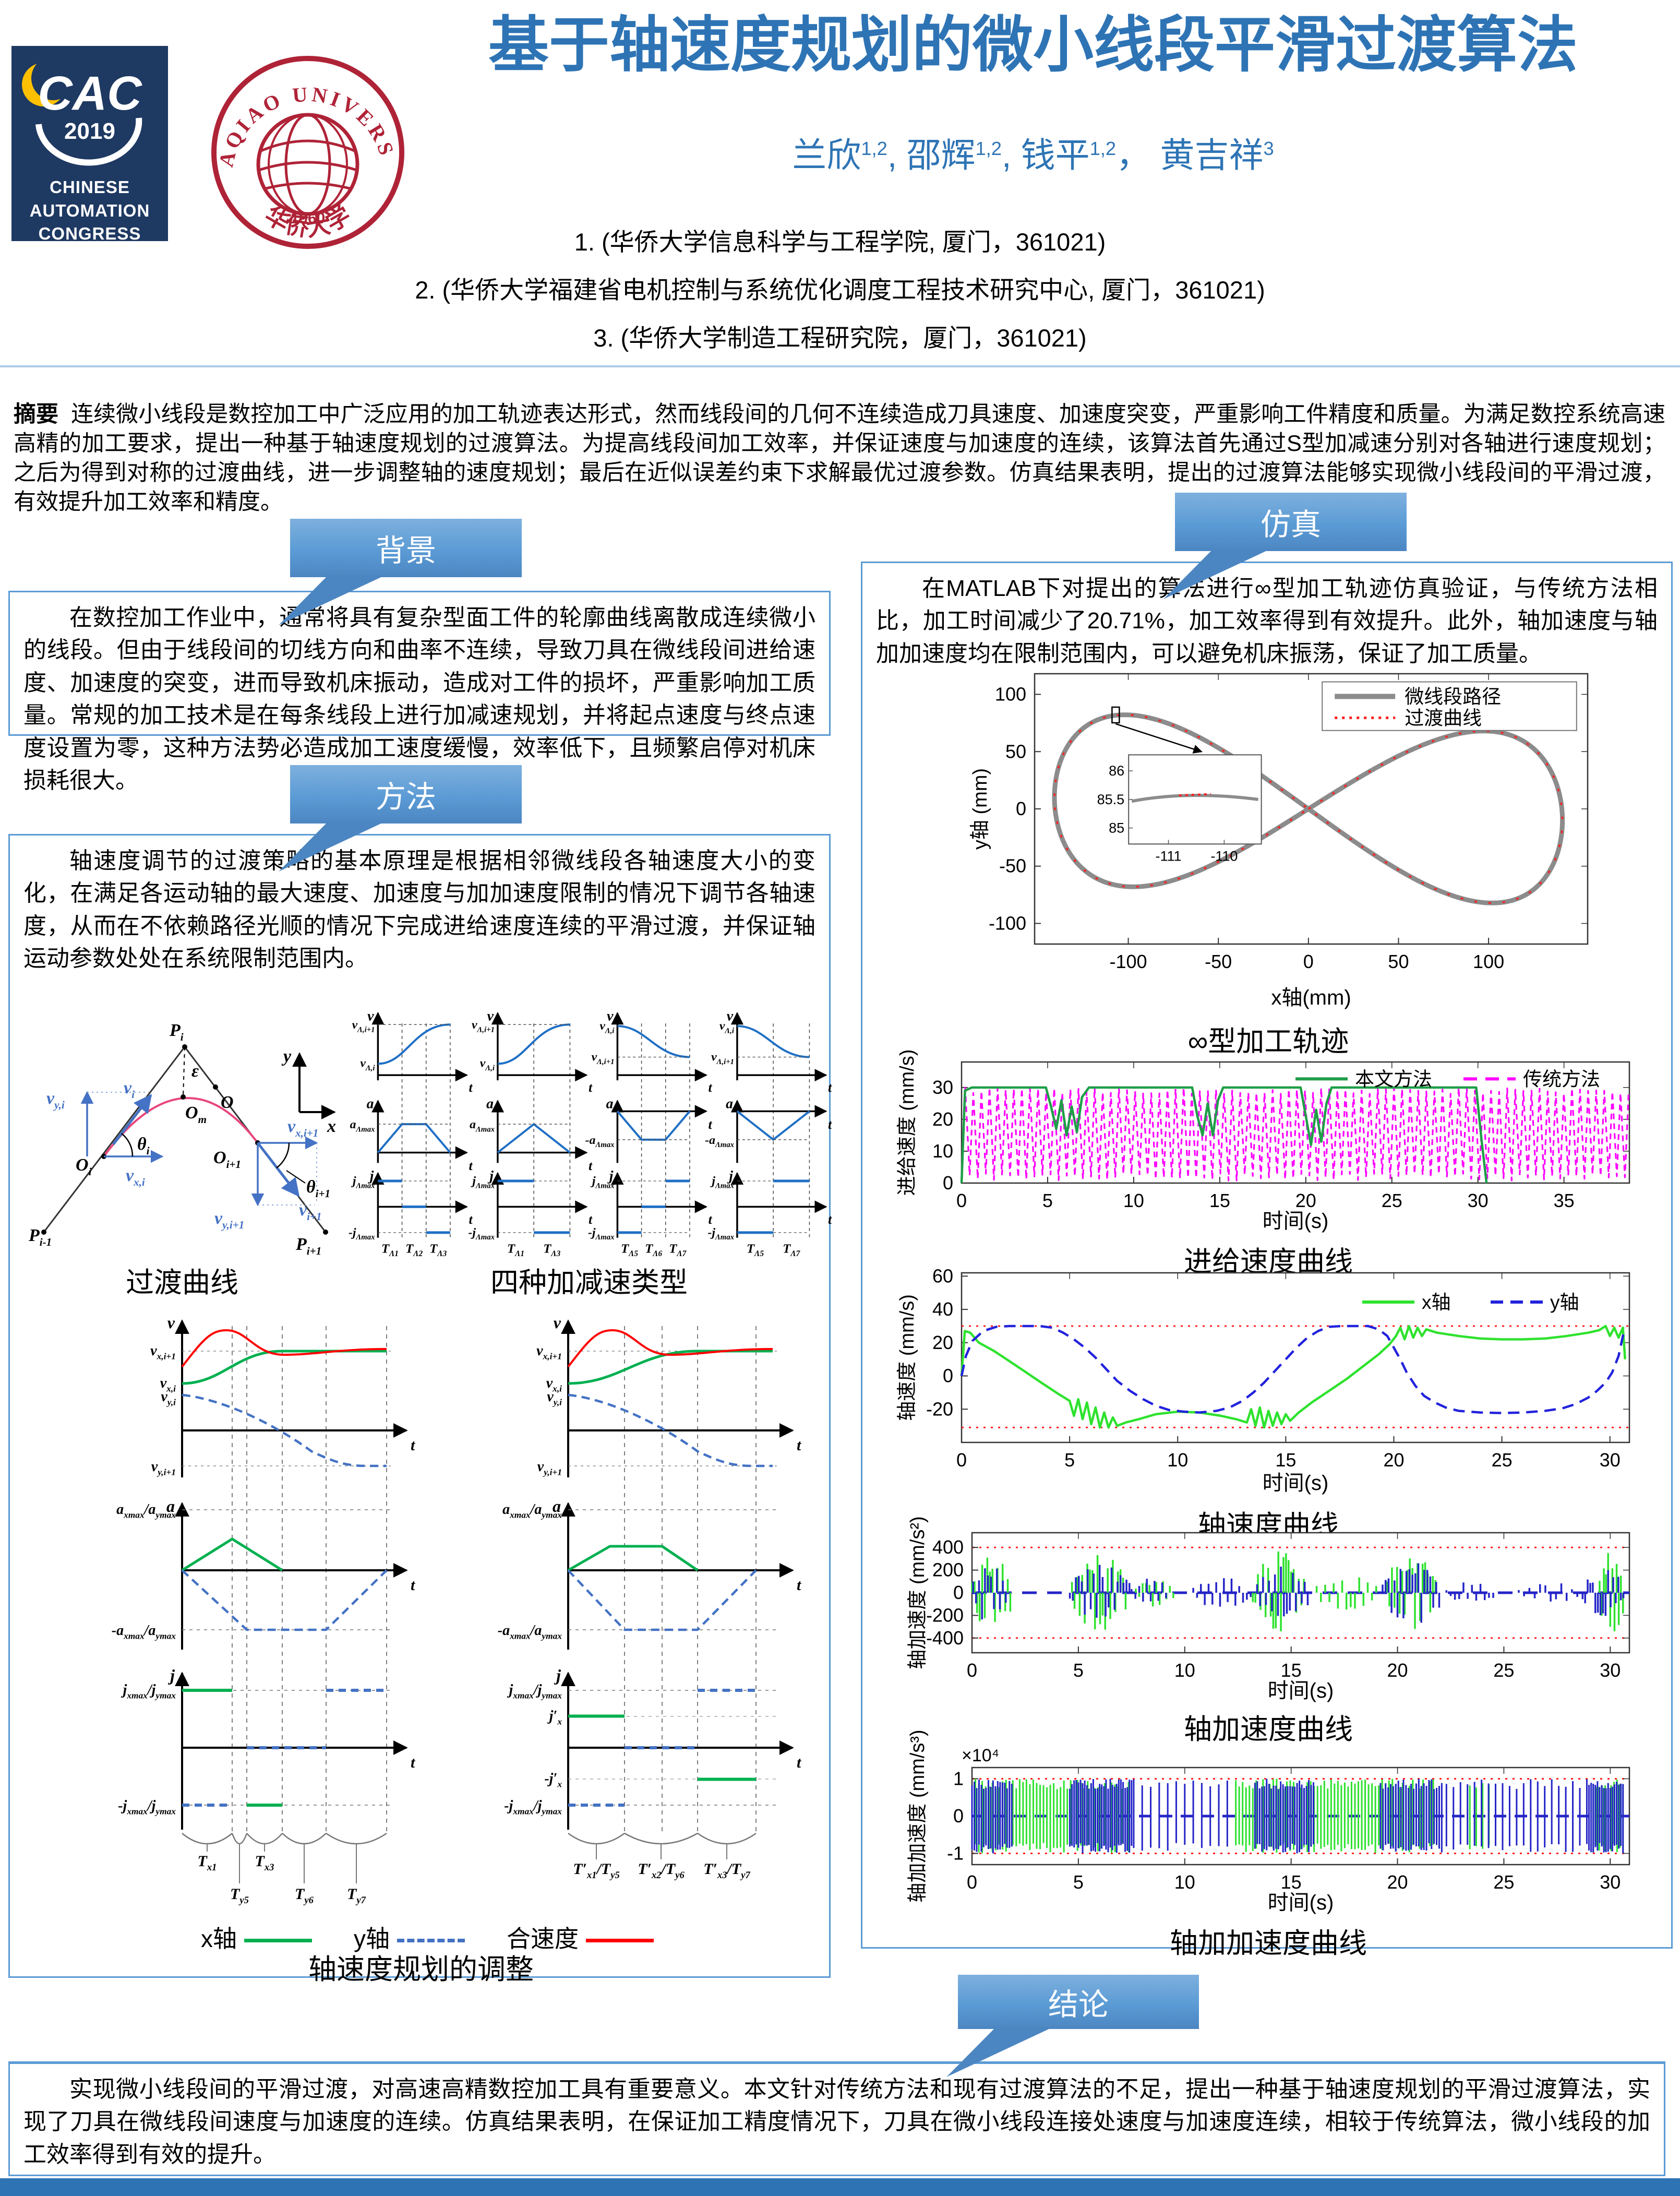 The image size is (1680, 2196). Describe the element at coordinates (90, 187) in the screenshot. I see `cac-logo-line: CHINESE` at that location.